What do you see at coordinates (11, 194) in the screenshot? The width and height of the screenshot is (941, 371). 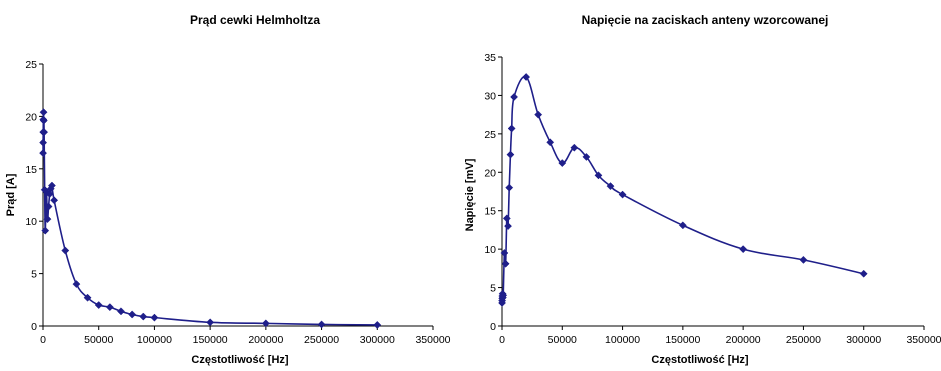 I see `y-axis-title: Prąd [A]` at bounding box center [11, 194].